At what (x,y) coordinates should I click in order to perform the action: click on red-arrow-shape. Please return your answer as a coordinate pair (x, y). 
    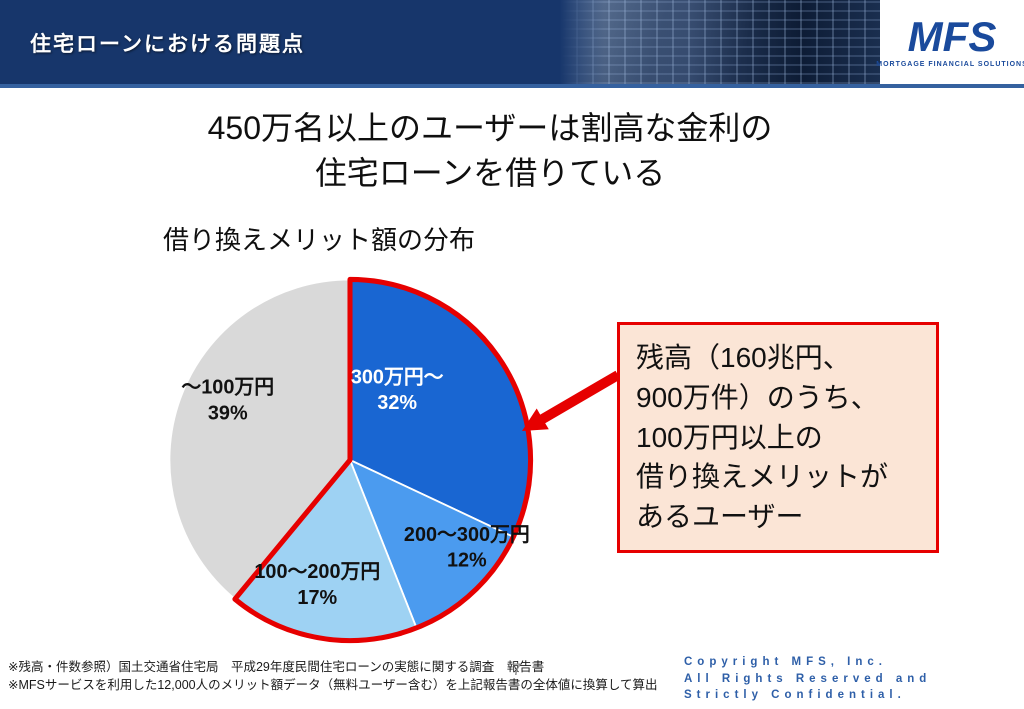
    Looking at the image, I should click on (571, 400).